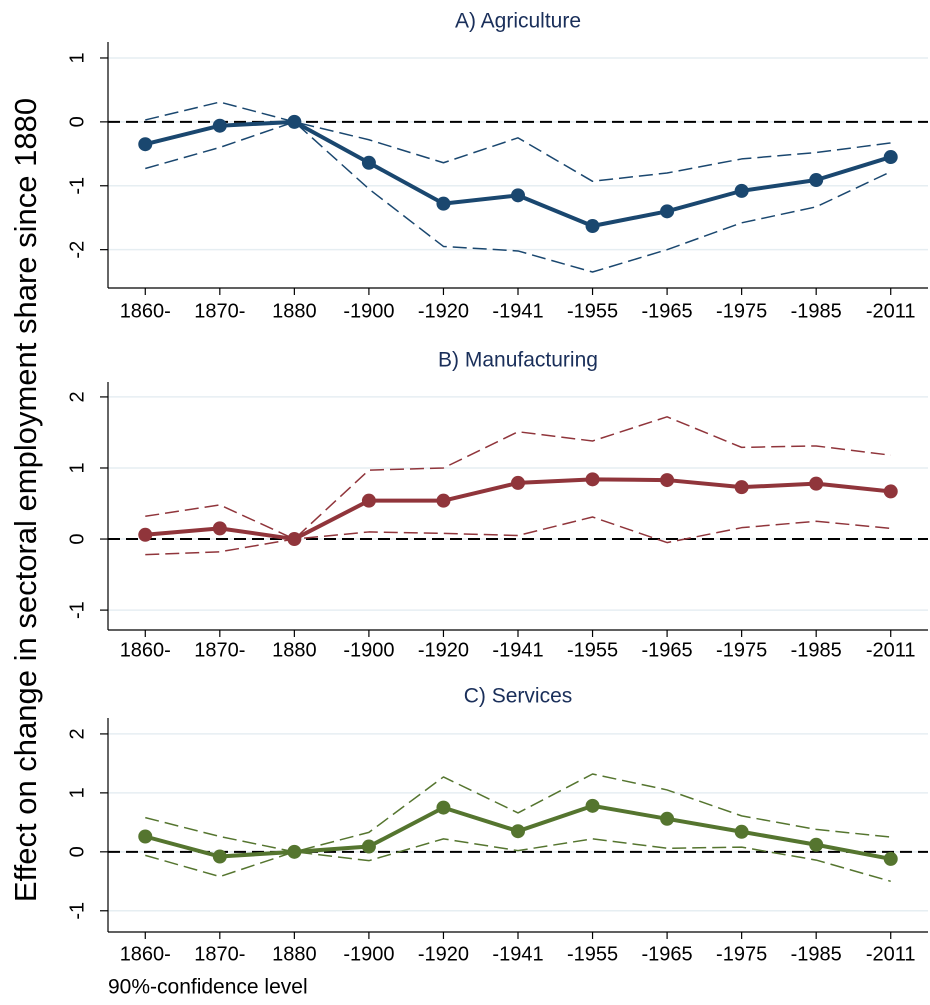 The height and width of the screenshot is (1005, 930). I want to click on panel-title: A) Agriculture, so click(518, 21).